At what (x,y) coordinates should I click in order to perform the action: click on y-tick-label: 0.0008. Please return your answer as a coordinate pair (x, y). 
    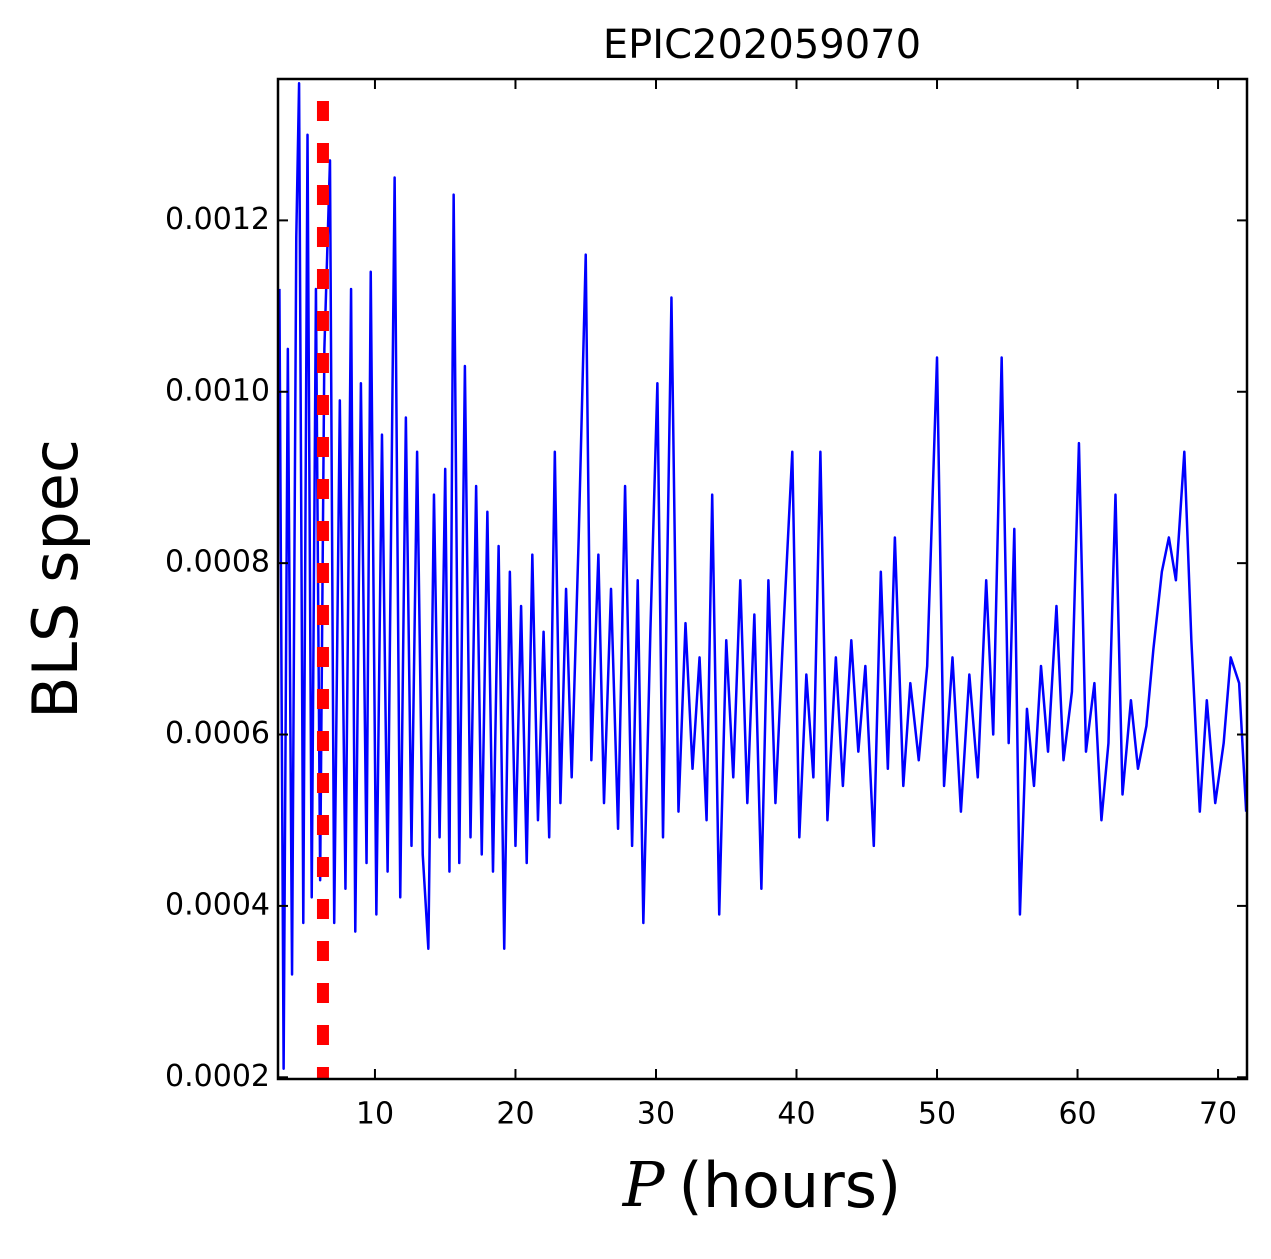
    Looking at the image, I should click on (217, 562).